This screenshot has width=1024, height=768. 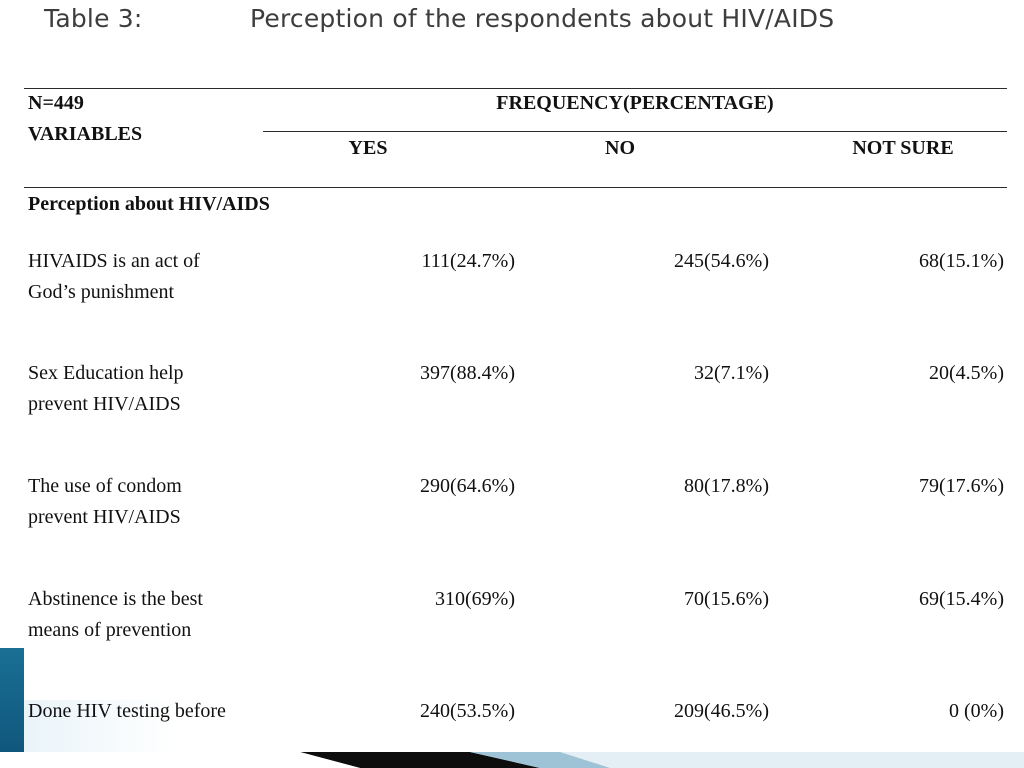 I want to click on header-bottom-rule, so click(x=515, y=187).